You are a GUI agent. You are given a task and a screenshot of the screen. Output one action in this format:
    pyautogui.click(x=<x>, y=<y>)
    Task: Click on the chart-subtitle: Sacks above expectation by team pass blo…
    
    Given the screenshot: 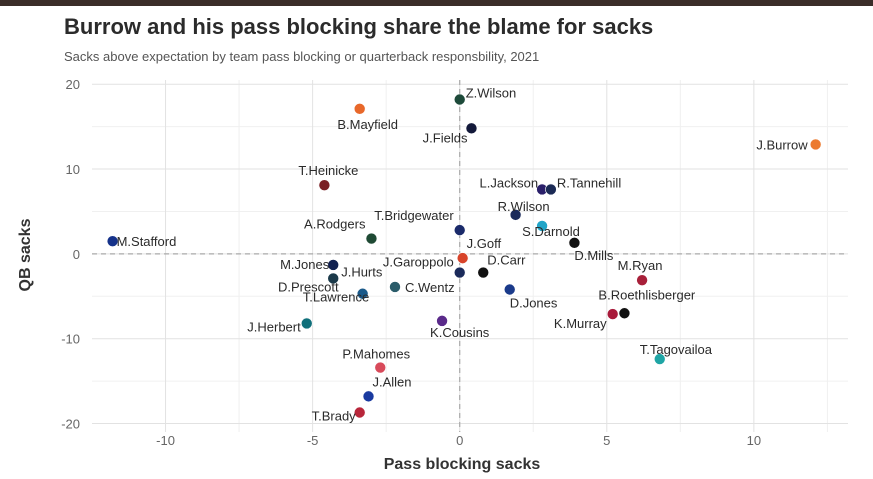 What is the action you would take?
    pyautogui.click(x=302, y=56)
    